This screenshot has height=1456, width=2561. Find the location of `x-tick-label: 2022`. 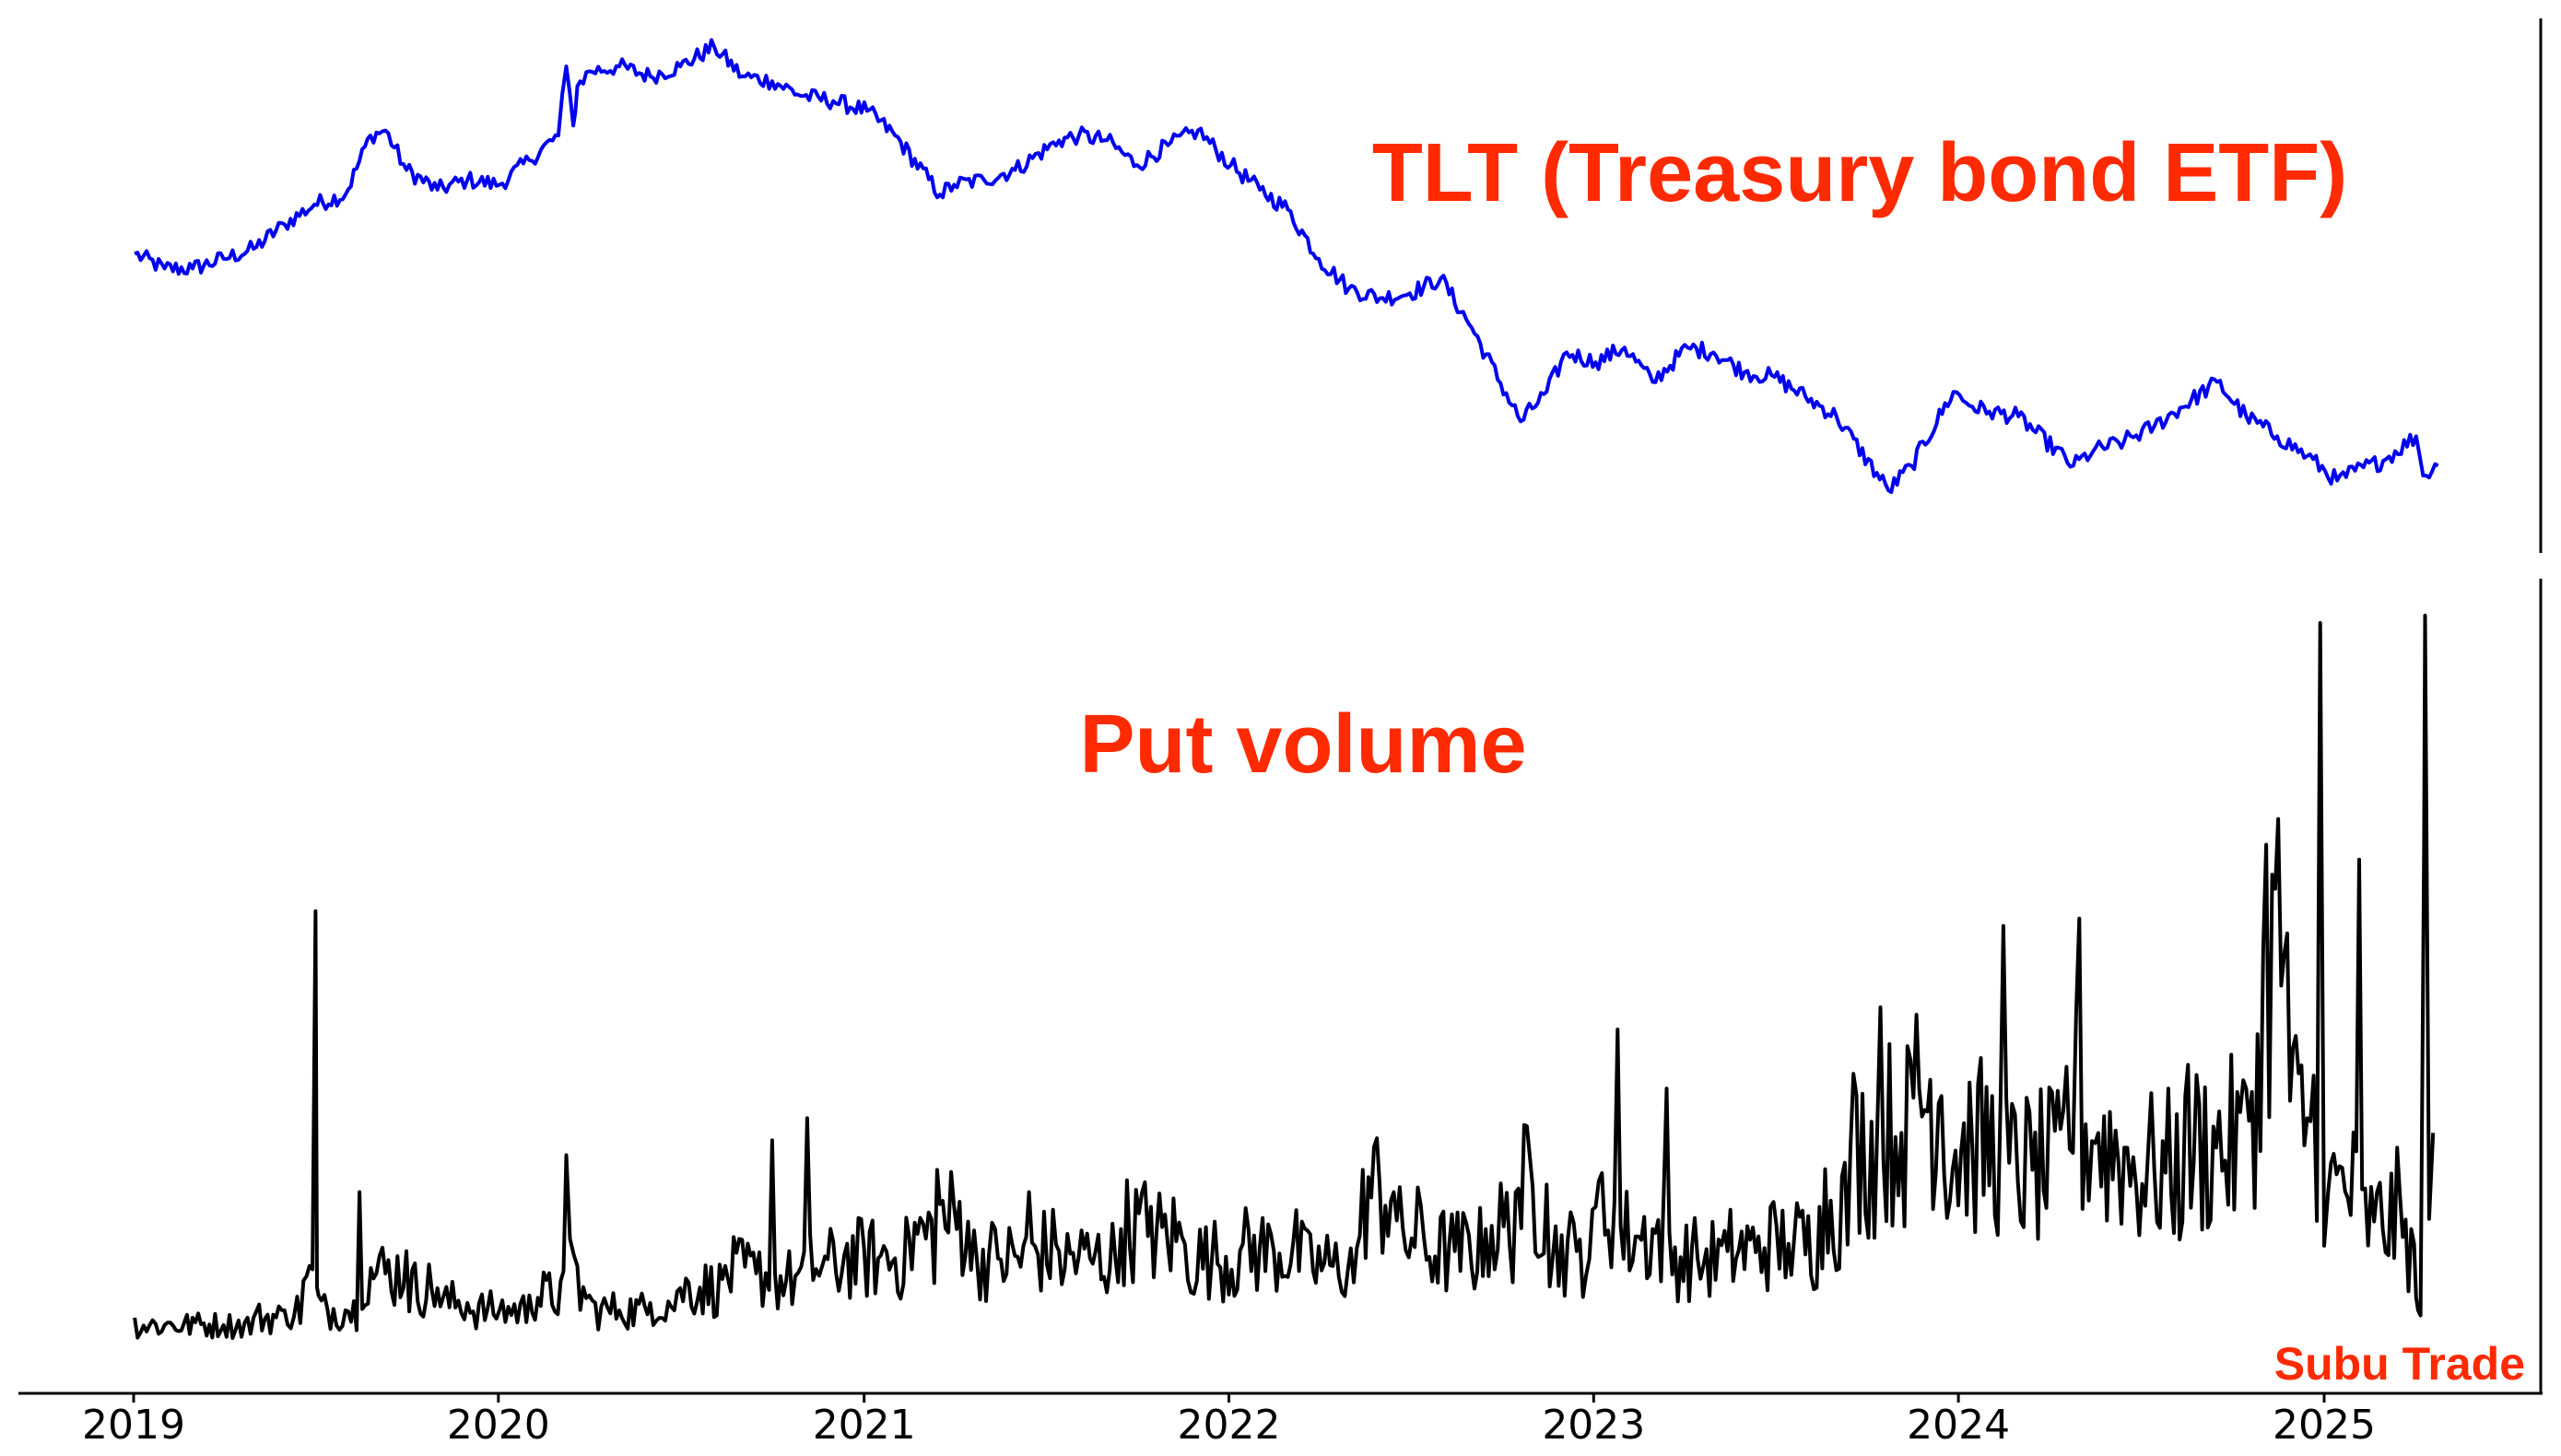

x-tick-label: 2022 is located at coordinates (1230, 1425).